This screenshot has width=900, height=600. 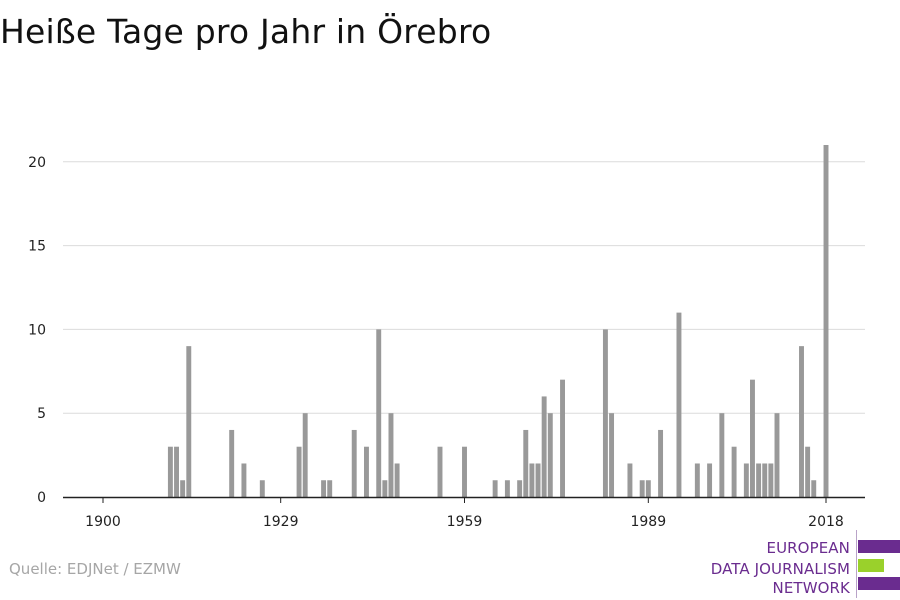 I want to click on logo-line-1: EUROPEAN, so click(x=808, y=548).